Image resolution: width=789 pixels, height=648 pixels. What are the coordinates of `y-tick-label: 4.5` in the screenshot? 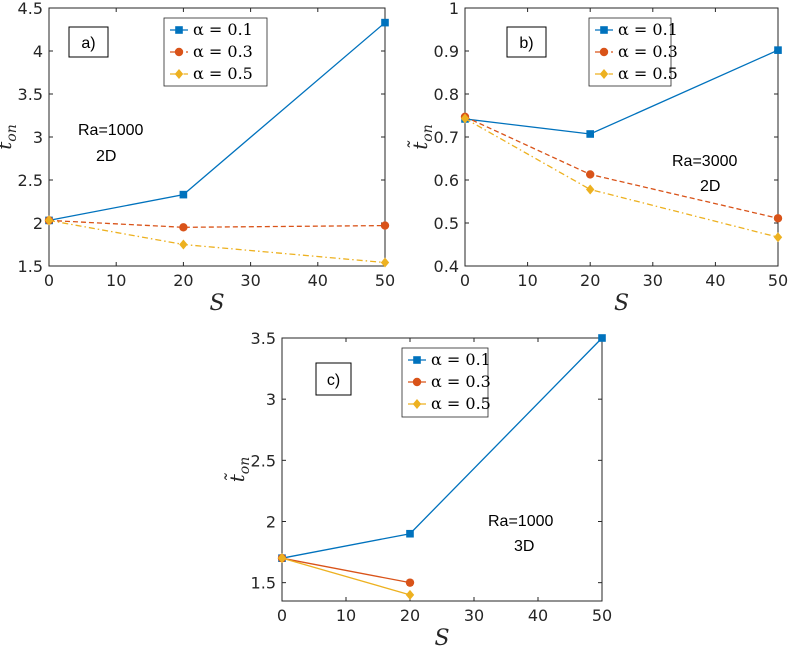 It's located at (30, 9).